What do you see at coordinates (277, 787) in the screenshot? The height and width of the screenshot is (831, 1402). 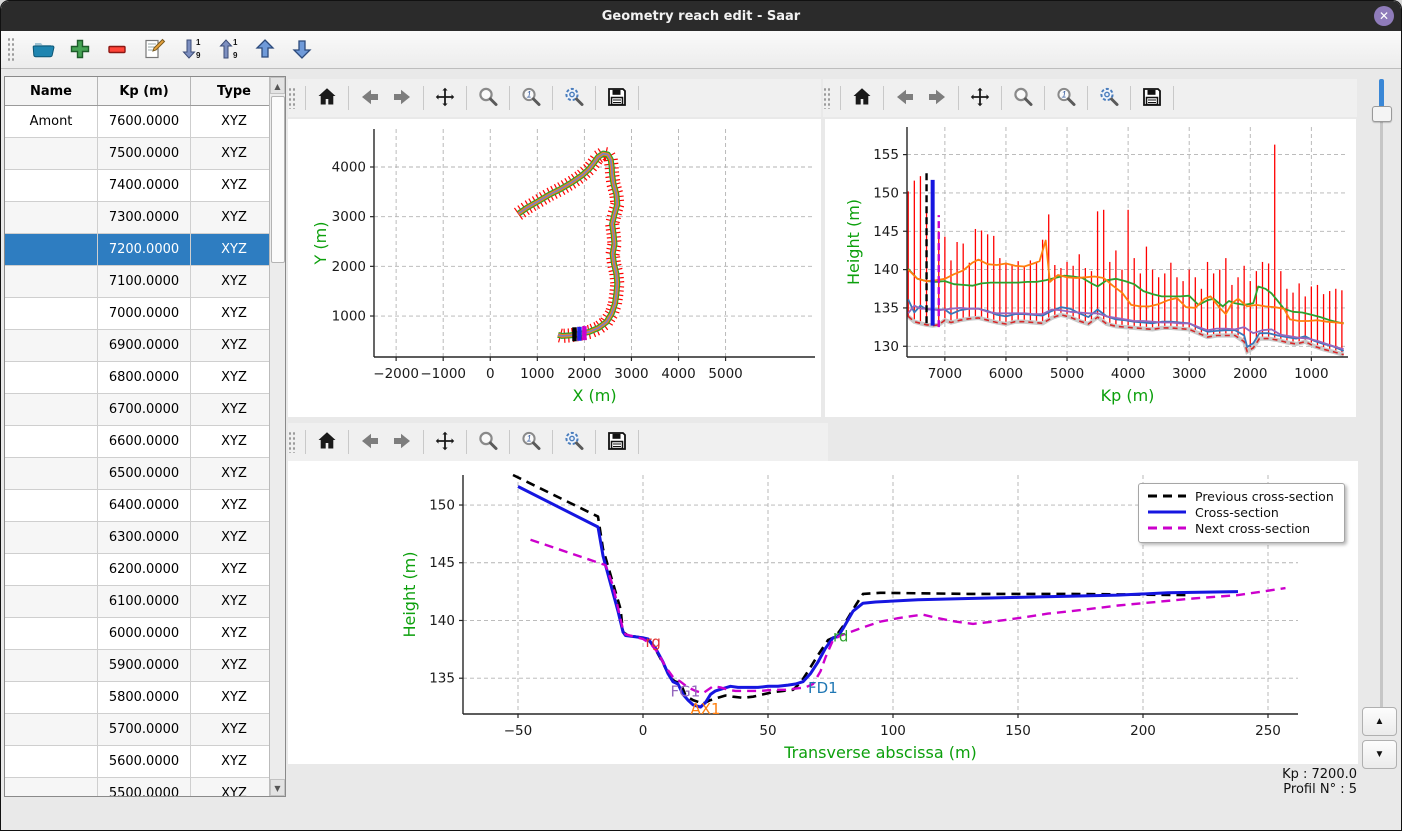 I see `scroll-down-icon: ▼` at bounding box center [277, 787].